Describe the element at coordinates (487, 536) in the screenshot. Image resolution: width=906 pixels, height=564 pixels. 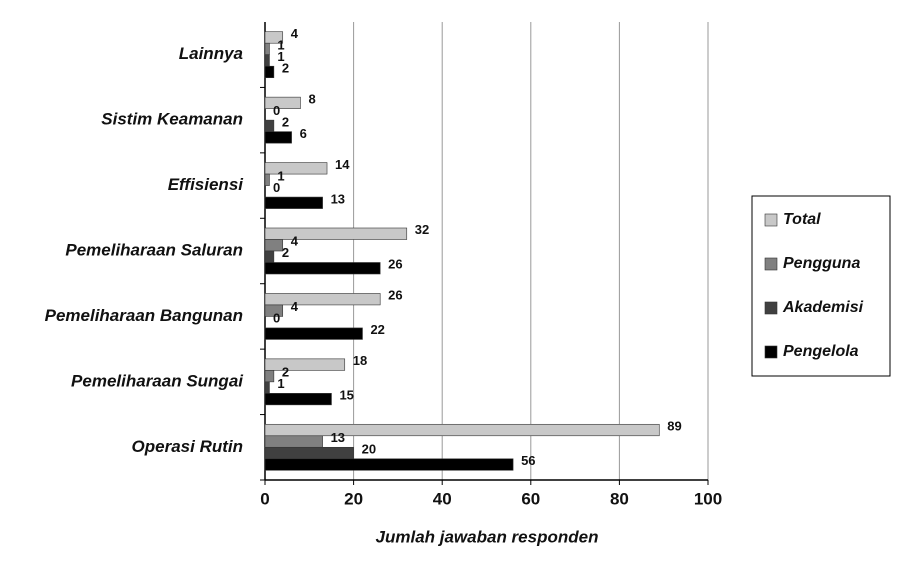
I see `x-axis-label: Jumlah jawaban responden` at that location.